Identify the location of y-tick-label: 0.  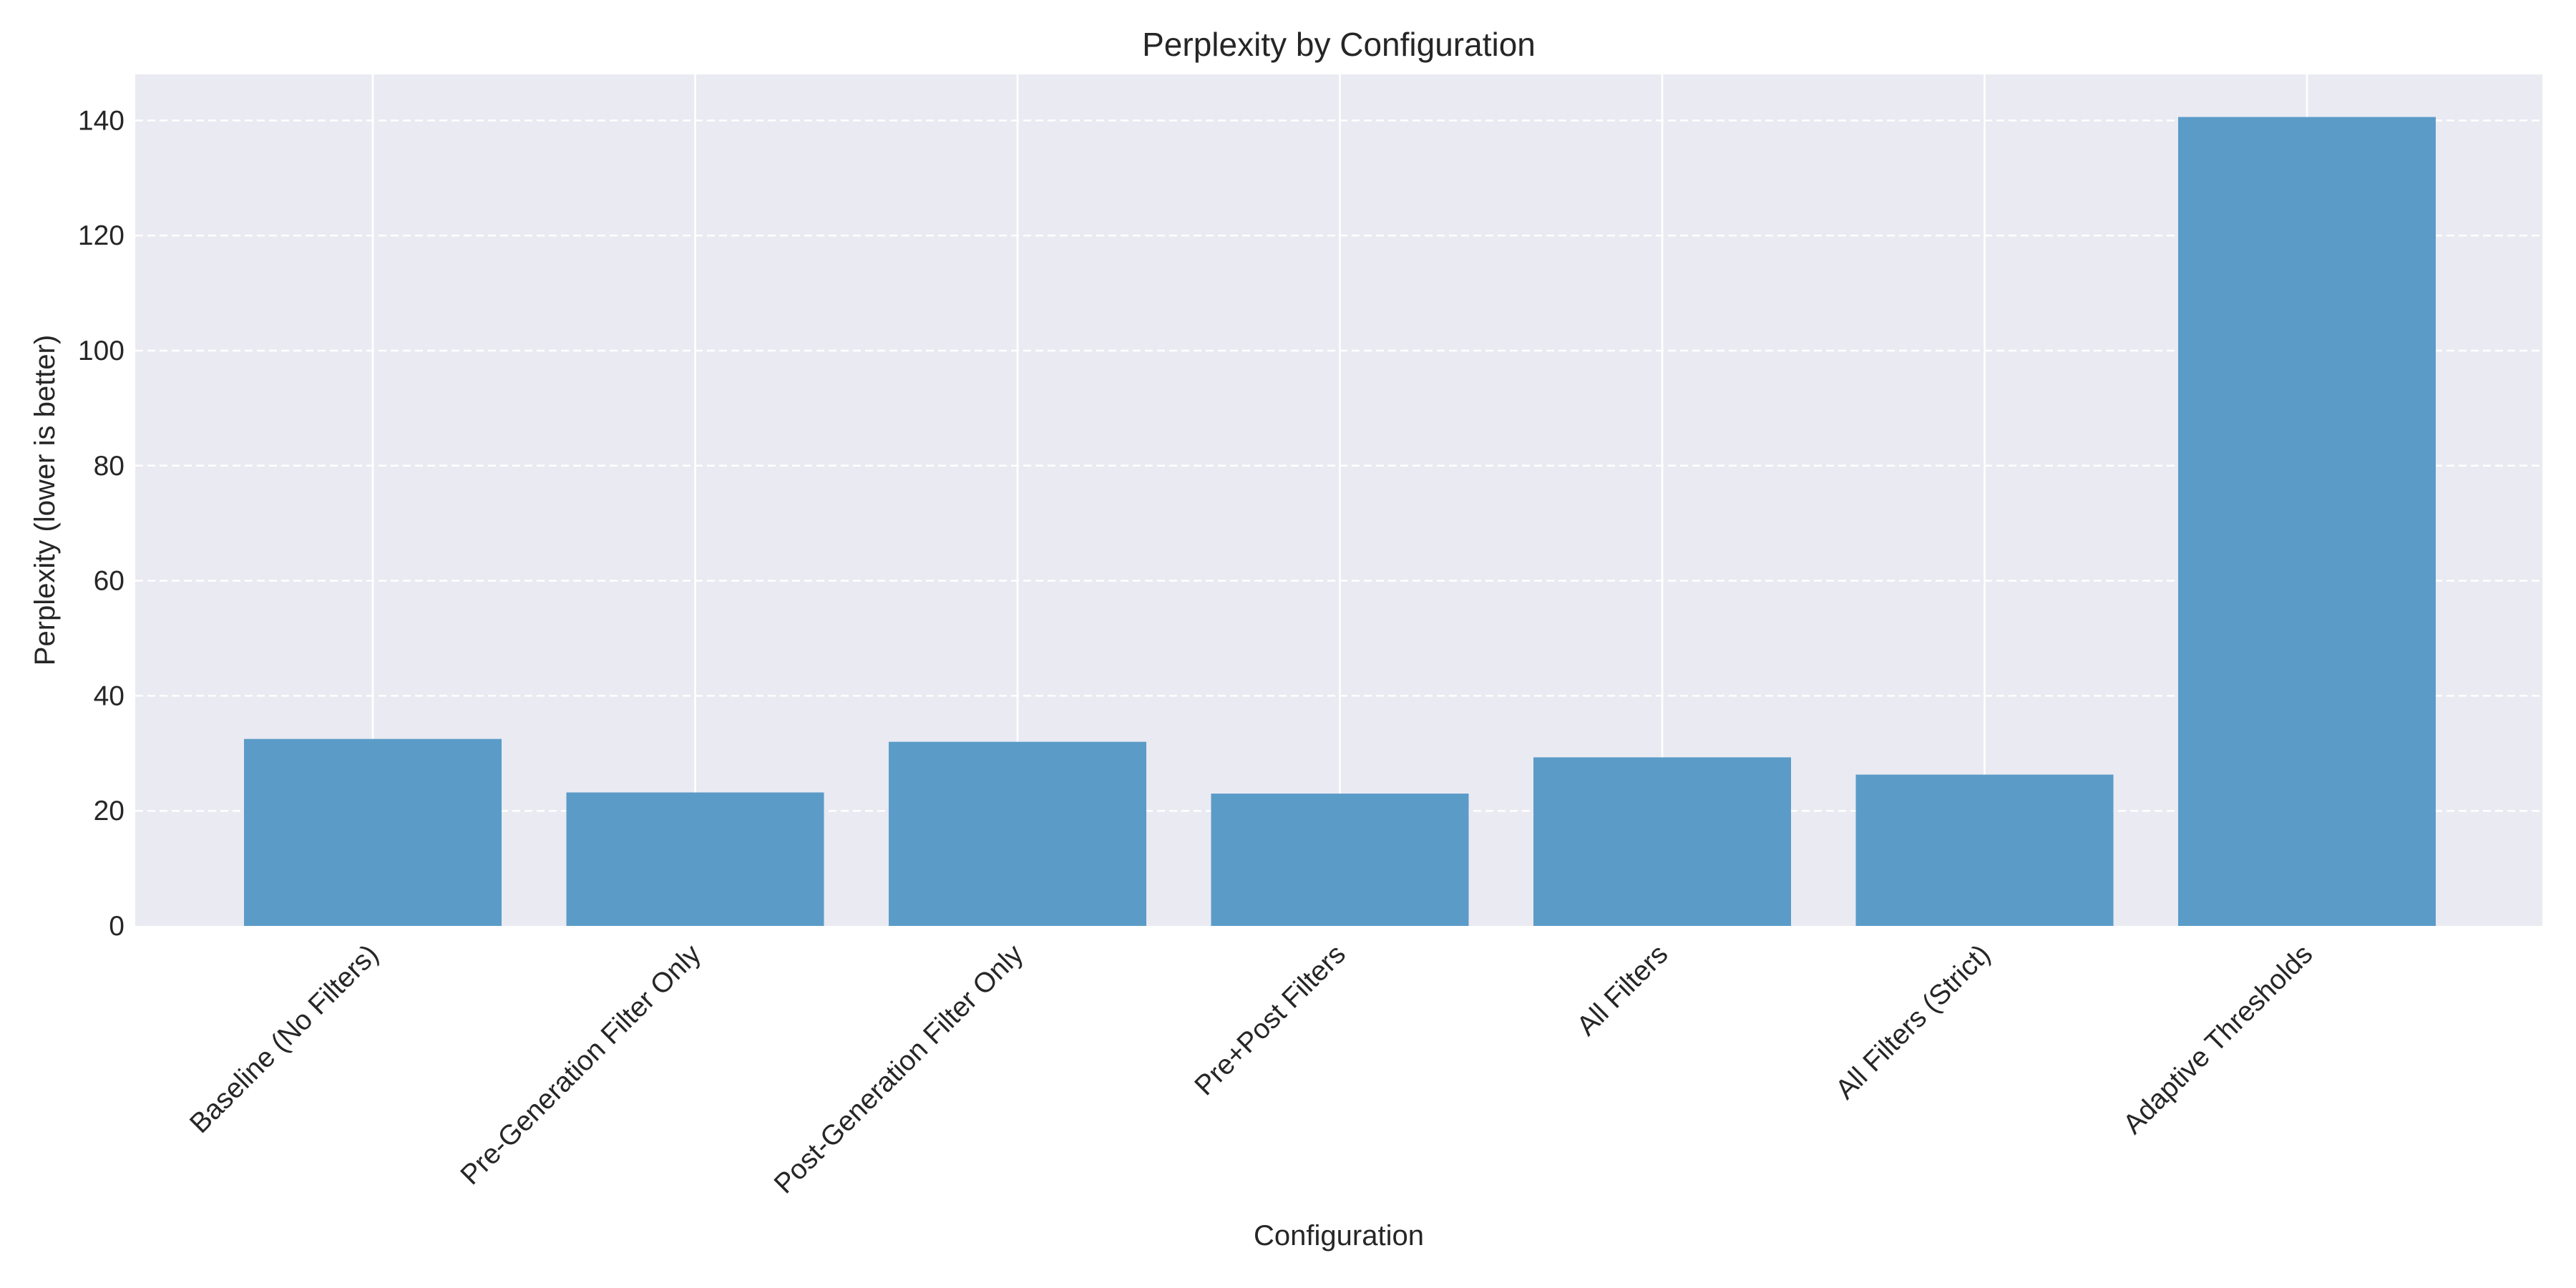
(117, 926).